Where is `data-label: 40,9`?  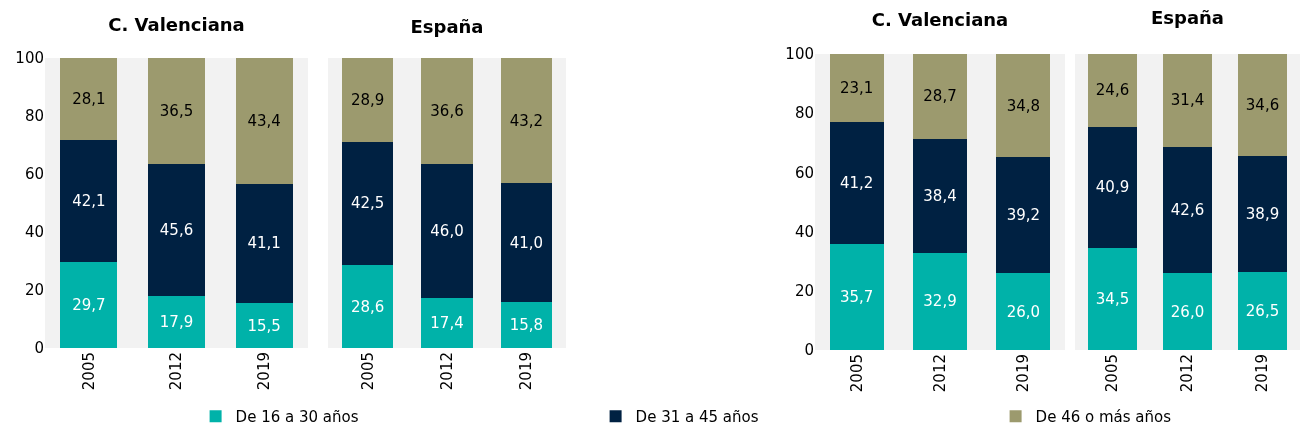
data-label: 40,9 is located at coordinates (1112, 187).